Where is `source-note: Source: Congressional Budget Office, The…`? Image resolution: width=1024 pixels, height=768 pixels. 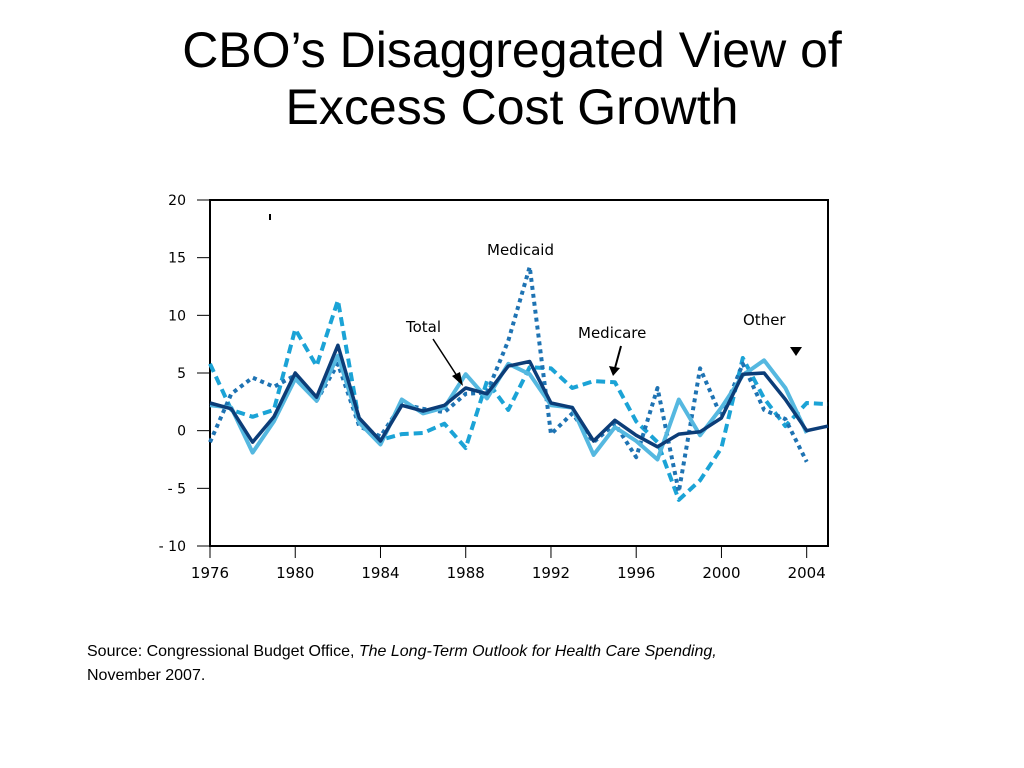
source-note: Source: Congressional Budget Office, The… is located at coordinates (517, 664).